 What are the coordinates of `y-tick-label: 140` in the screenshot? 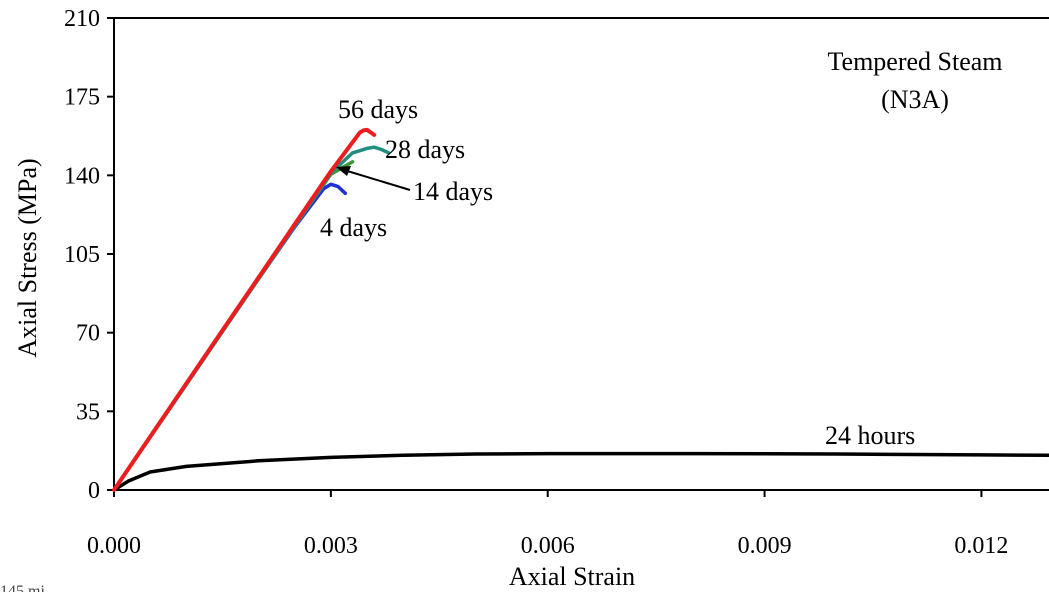 It's located at (82, 176).